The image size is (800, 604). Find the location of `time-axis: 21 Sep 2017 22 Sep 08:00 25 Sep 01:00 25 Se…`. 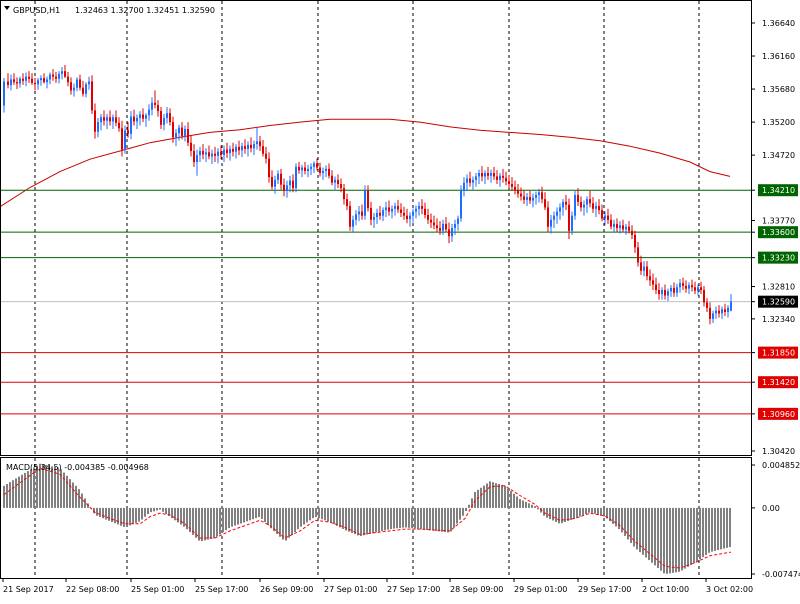

time-axis: 21 Sep 2017 22 Sep 08:00 25 Sep 01:00 25 Se… is located at coordinates (377, 586).